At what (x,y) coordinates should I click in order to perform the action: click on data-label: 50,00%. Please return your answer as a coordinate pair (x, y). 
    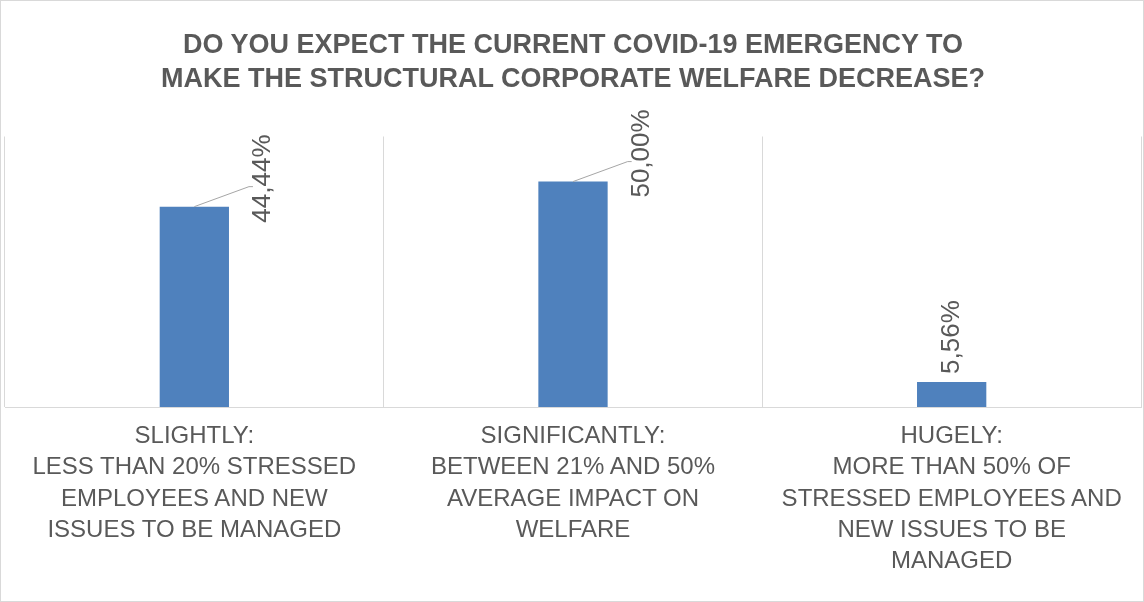
    Looking at the image, I should click on (639, 153).